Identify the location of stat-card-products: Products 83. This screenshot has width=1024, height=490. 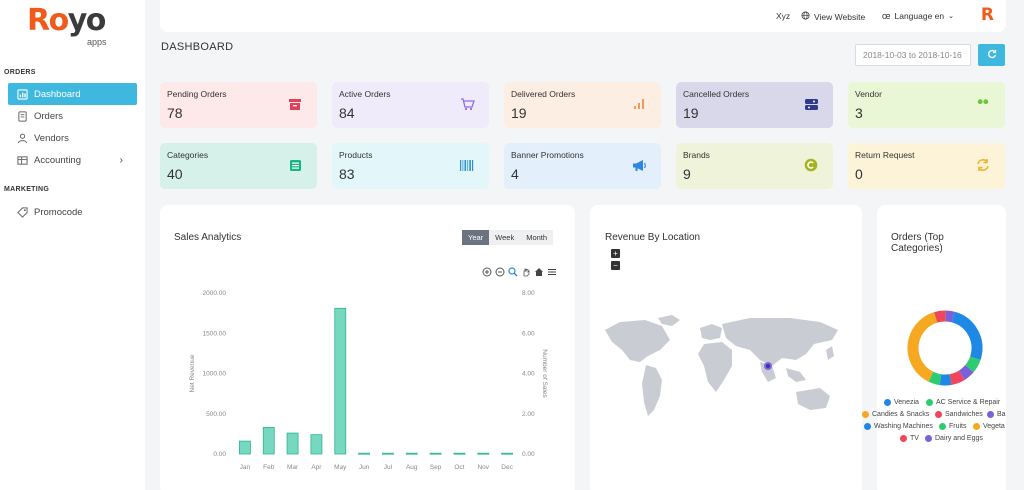
(410, 166).